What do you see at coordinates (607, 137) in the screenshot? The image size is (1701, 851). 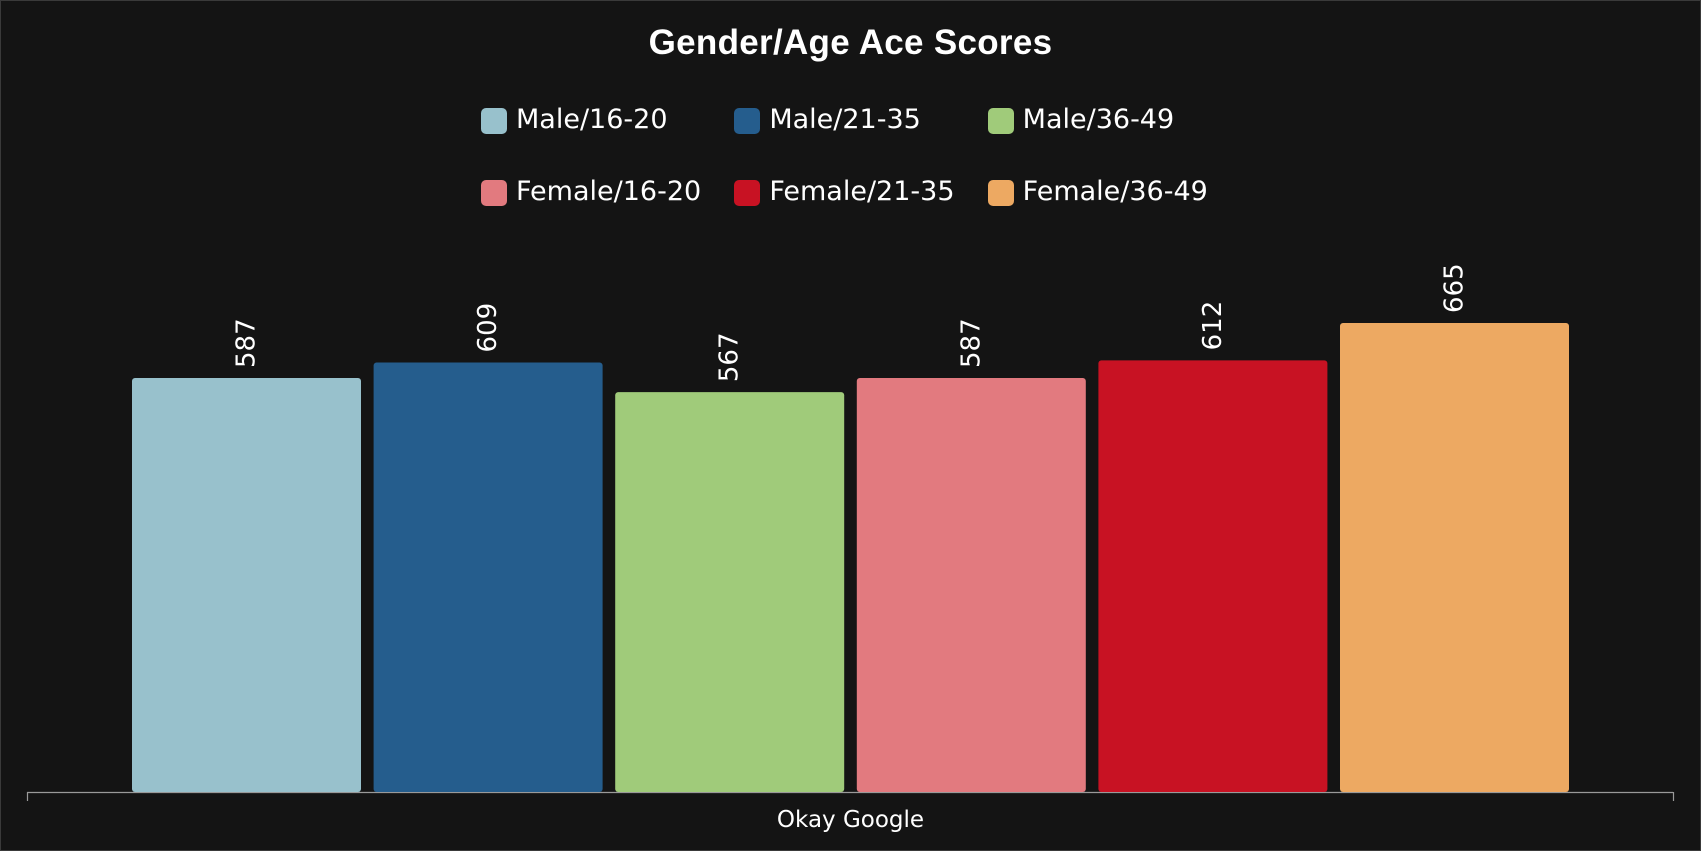 I see `legend-item-male-16-20: Male/16-20` at bounding box center [607, 137].